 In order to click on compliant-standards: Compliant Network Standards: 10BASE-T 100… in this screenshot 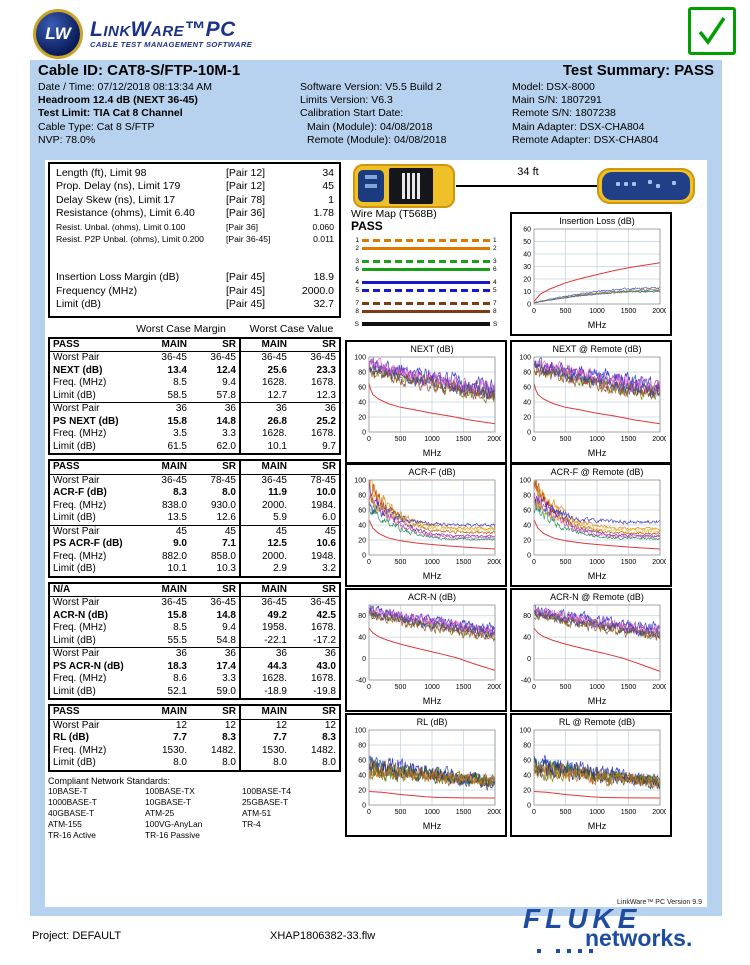, I will do `click(194, 808)`.